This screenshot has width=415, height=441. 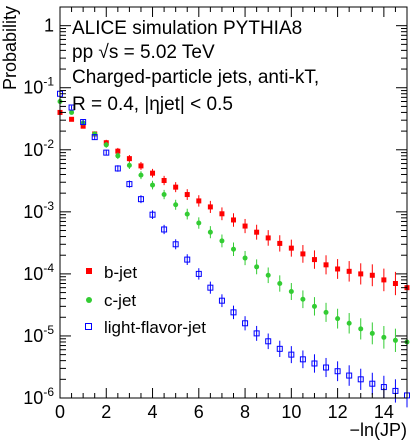 I want to click on x-tick-label: 8, so click(x=245, y=412).